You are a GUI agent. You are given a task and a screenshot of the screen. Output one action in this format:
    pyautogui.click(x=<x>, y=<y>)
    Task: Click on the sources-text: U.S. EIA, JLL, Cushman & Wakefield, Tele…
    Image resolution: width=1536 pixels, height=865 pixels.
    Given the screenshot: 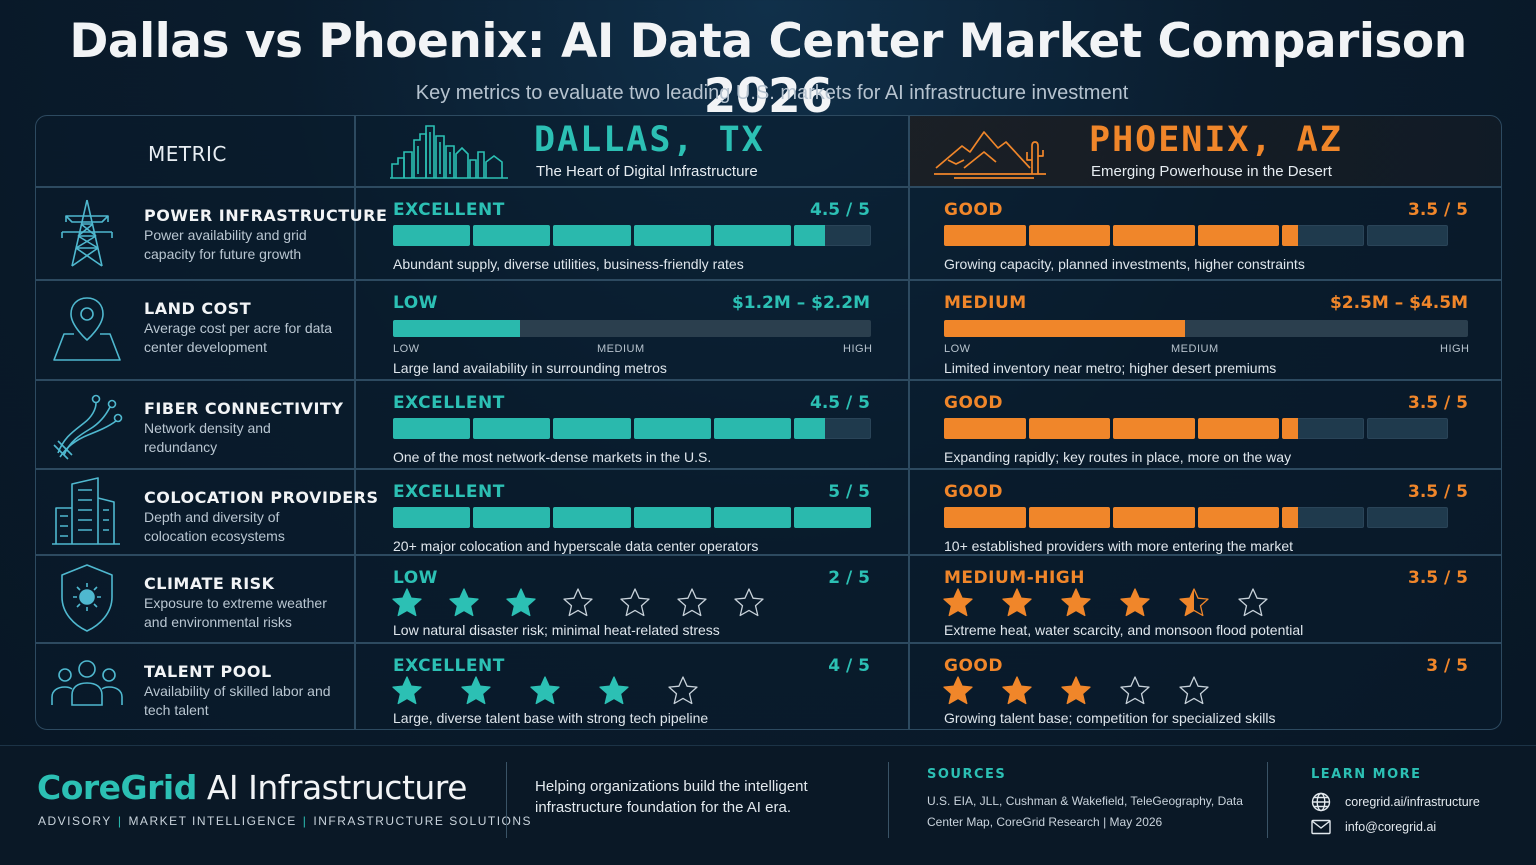 What is the action you would take?
    pyautogui.click(x=1085, y=811)
    